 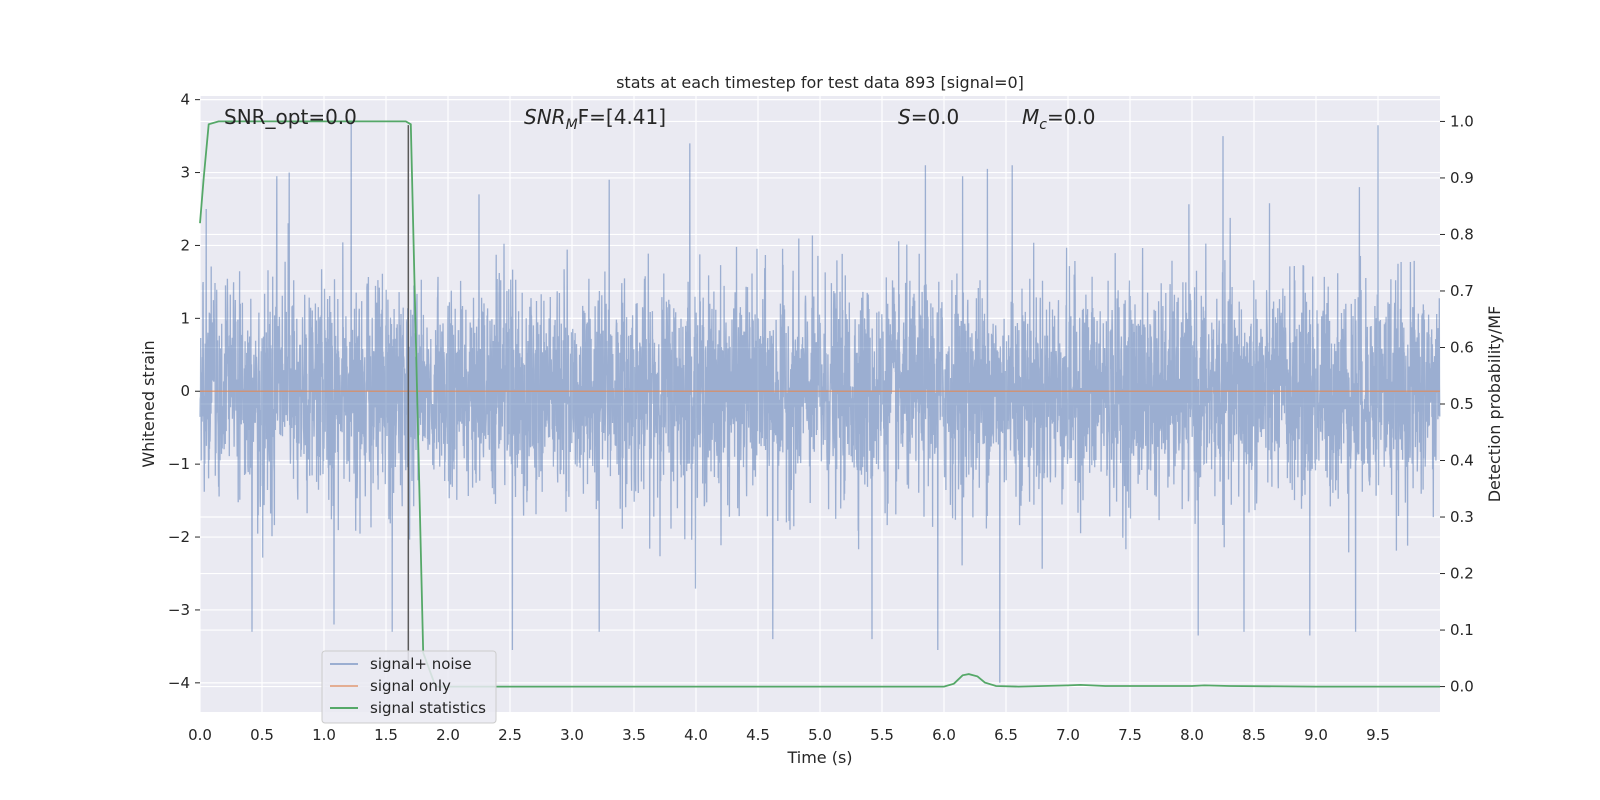 What do you see at coordinates (1130, 735) in the screenshot?
I see `x-tick-label-15: 7.5` at bounding box center [1130, 735].